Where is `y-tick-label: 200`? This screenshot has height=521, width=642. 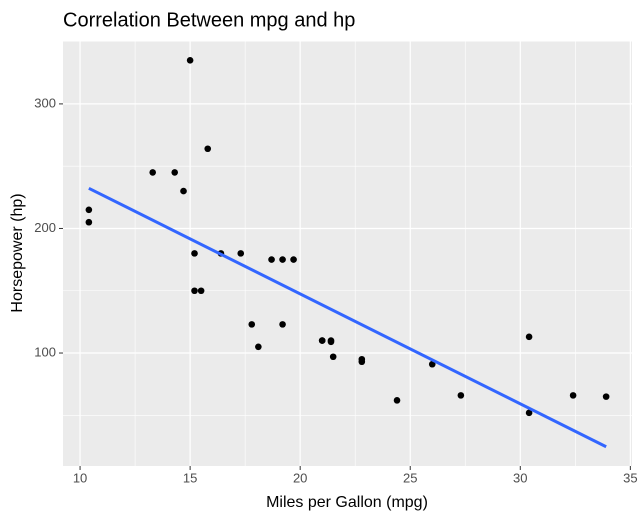 y-tick-label: 200 is located at coordinates (45, 227).